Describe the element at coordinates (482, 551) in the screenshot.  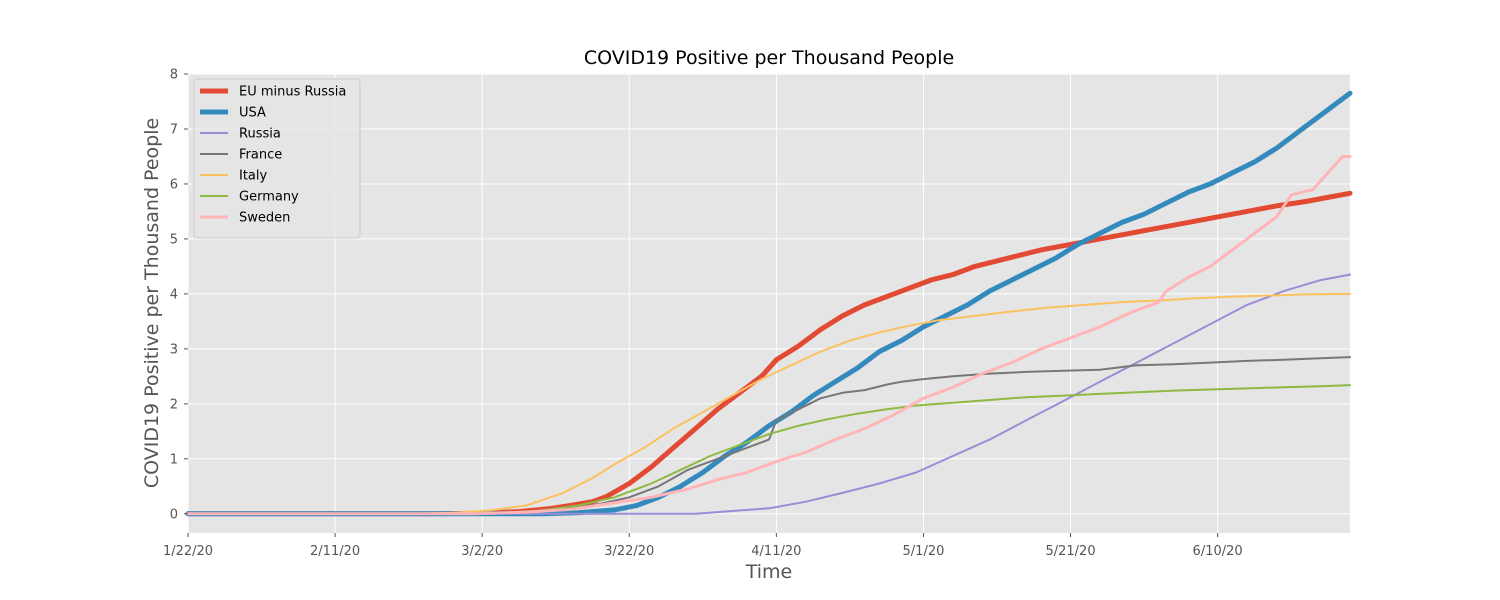
I see `x-tick-label: 3/2/20` at that location.